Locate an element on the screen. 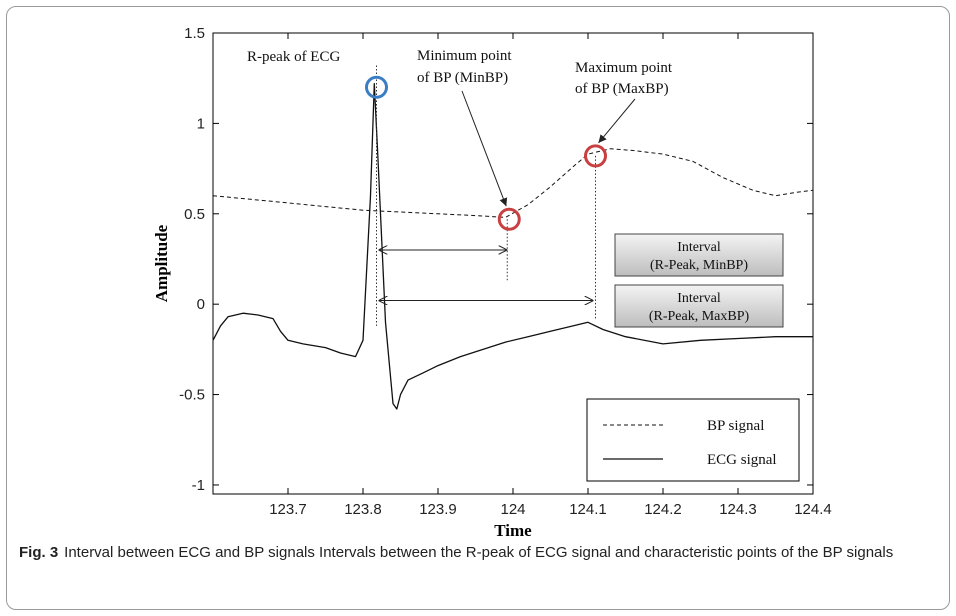 This screenshot has width=956, height=616. y-axis-label: Amplitude is located at coordinates (161, 263).